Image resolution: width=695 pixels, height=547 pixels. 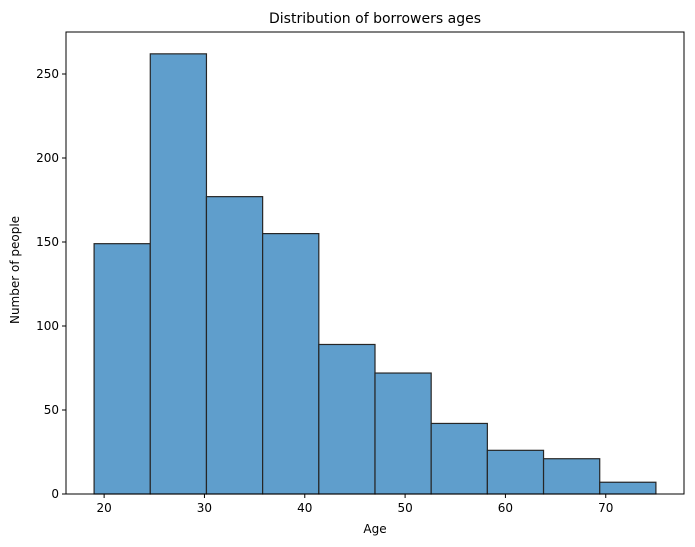 I want to click on y-tick-label: 50, so click(x=51, y=410).